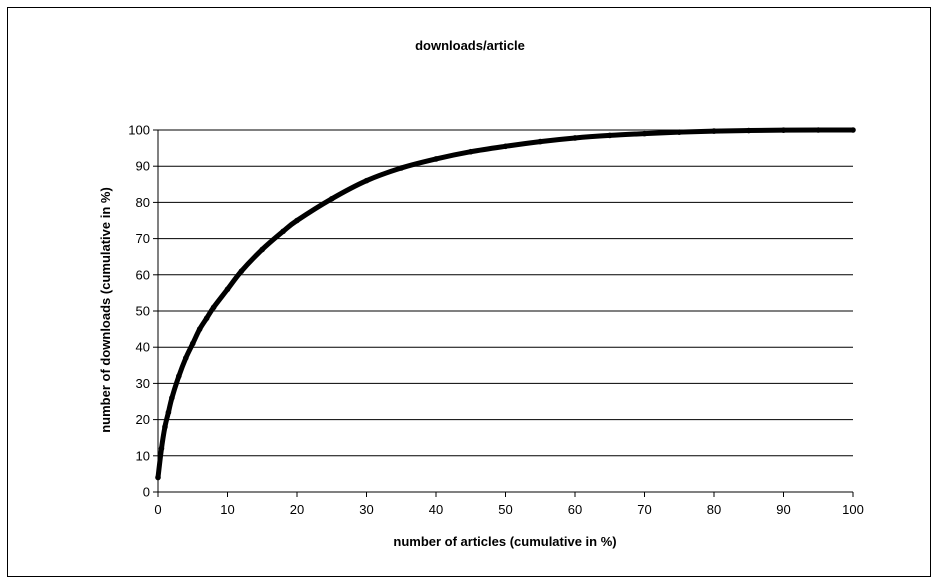  I want to click on x-tick-label: 20, so click(297, 509).